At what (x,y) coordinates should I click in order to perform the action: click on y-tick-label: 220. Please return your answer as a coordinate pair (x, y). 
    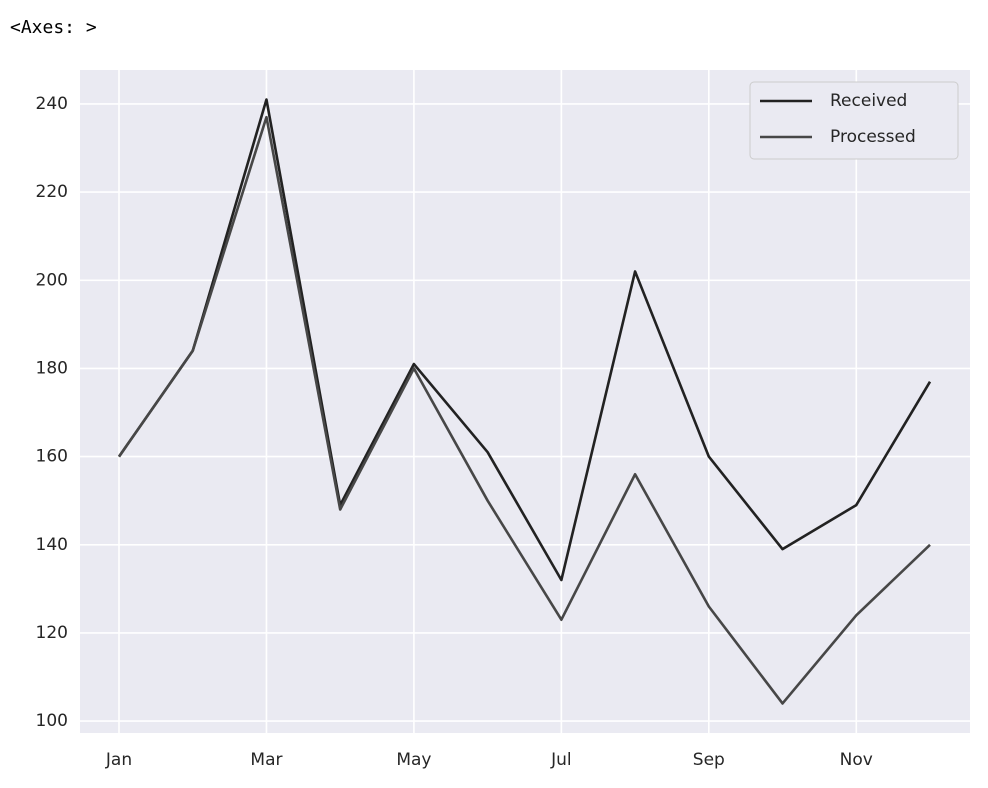
    Looking at the image, I should click on (52, 192).